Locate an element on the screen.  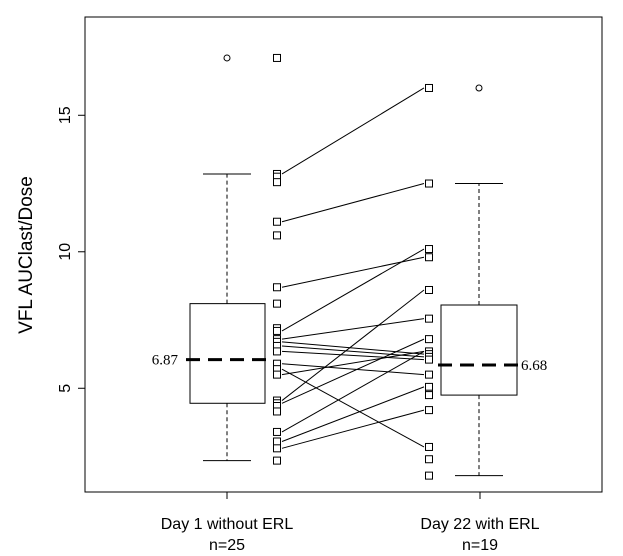
x-tick-sublabel: n=25 is located at coordinates (227, 545).